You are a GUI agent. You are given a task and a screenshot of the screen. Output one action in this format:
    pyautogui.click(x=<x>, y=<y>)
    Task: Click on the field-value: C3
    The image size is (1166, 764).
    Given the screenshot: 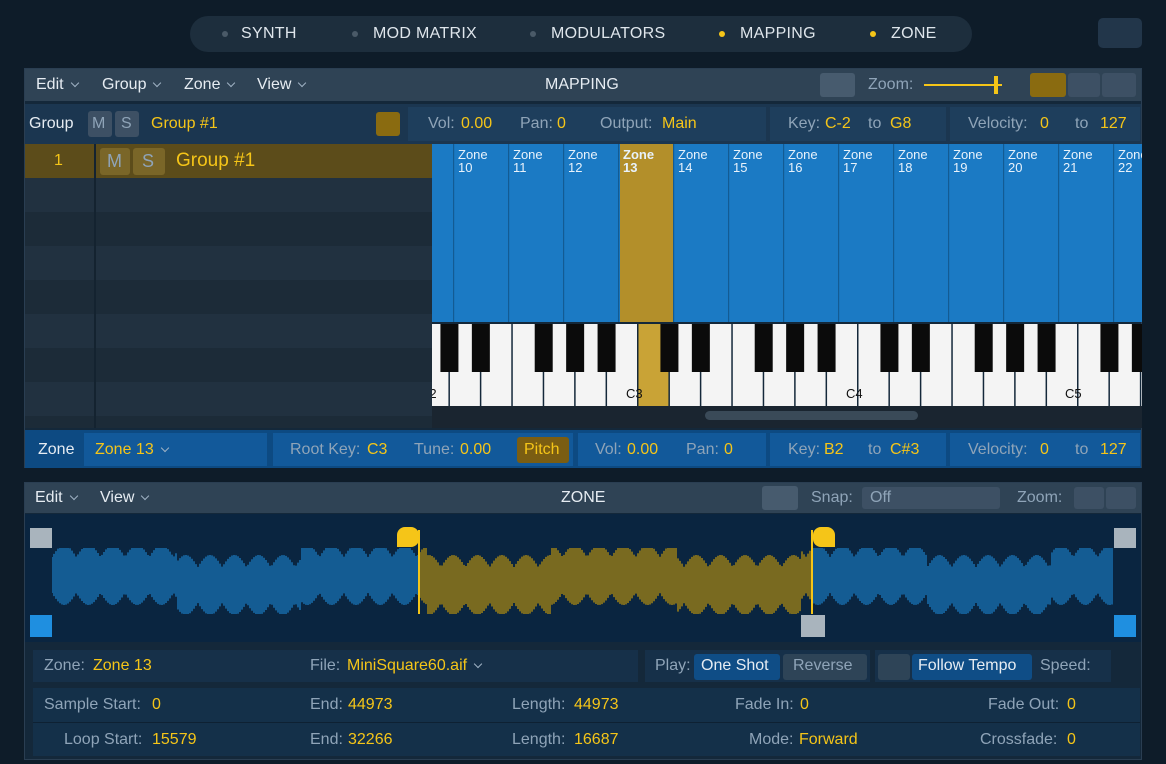 What is the action you would take?
    pyautogui.click(x=377, y=449)
    